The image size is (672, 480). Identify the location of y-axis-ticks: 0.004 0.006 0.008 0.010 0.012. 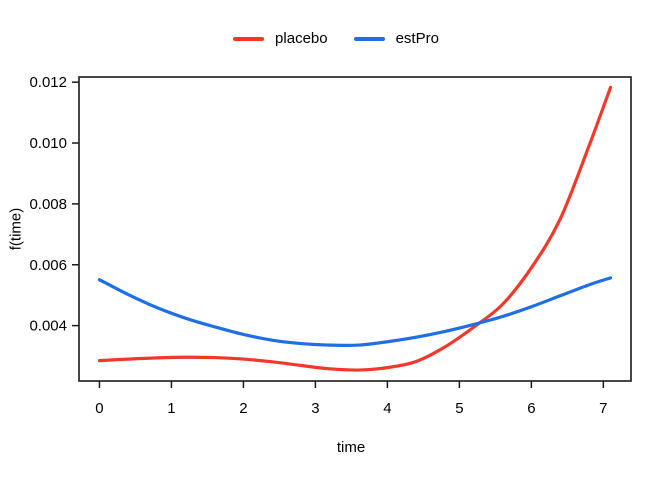
(54, 204).